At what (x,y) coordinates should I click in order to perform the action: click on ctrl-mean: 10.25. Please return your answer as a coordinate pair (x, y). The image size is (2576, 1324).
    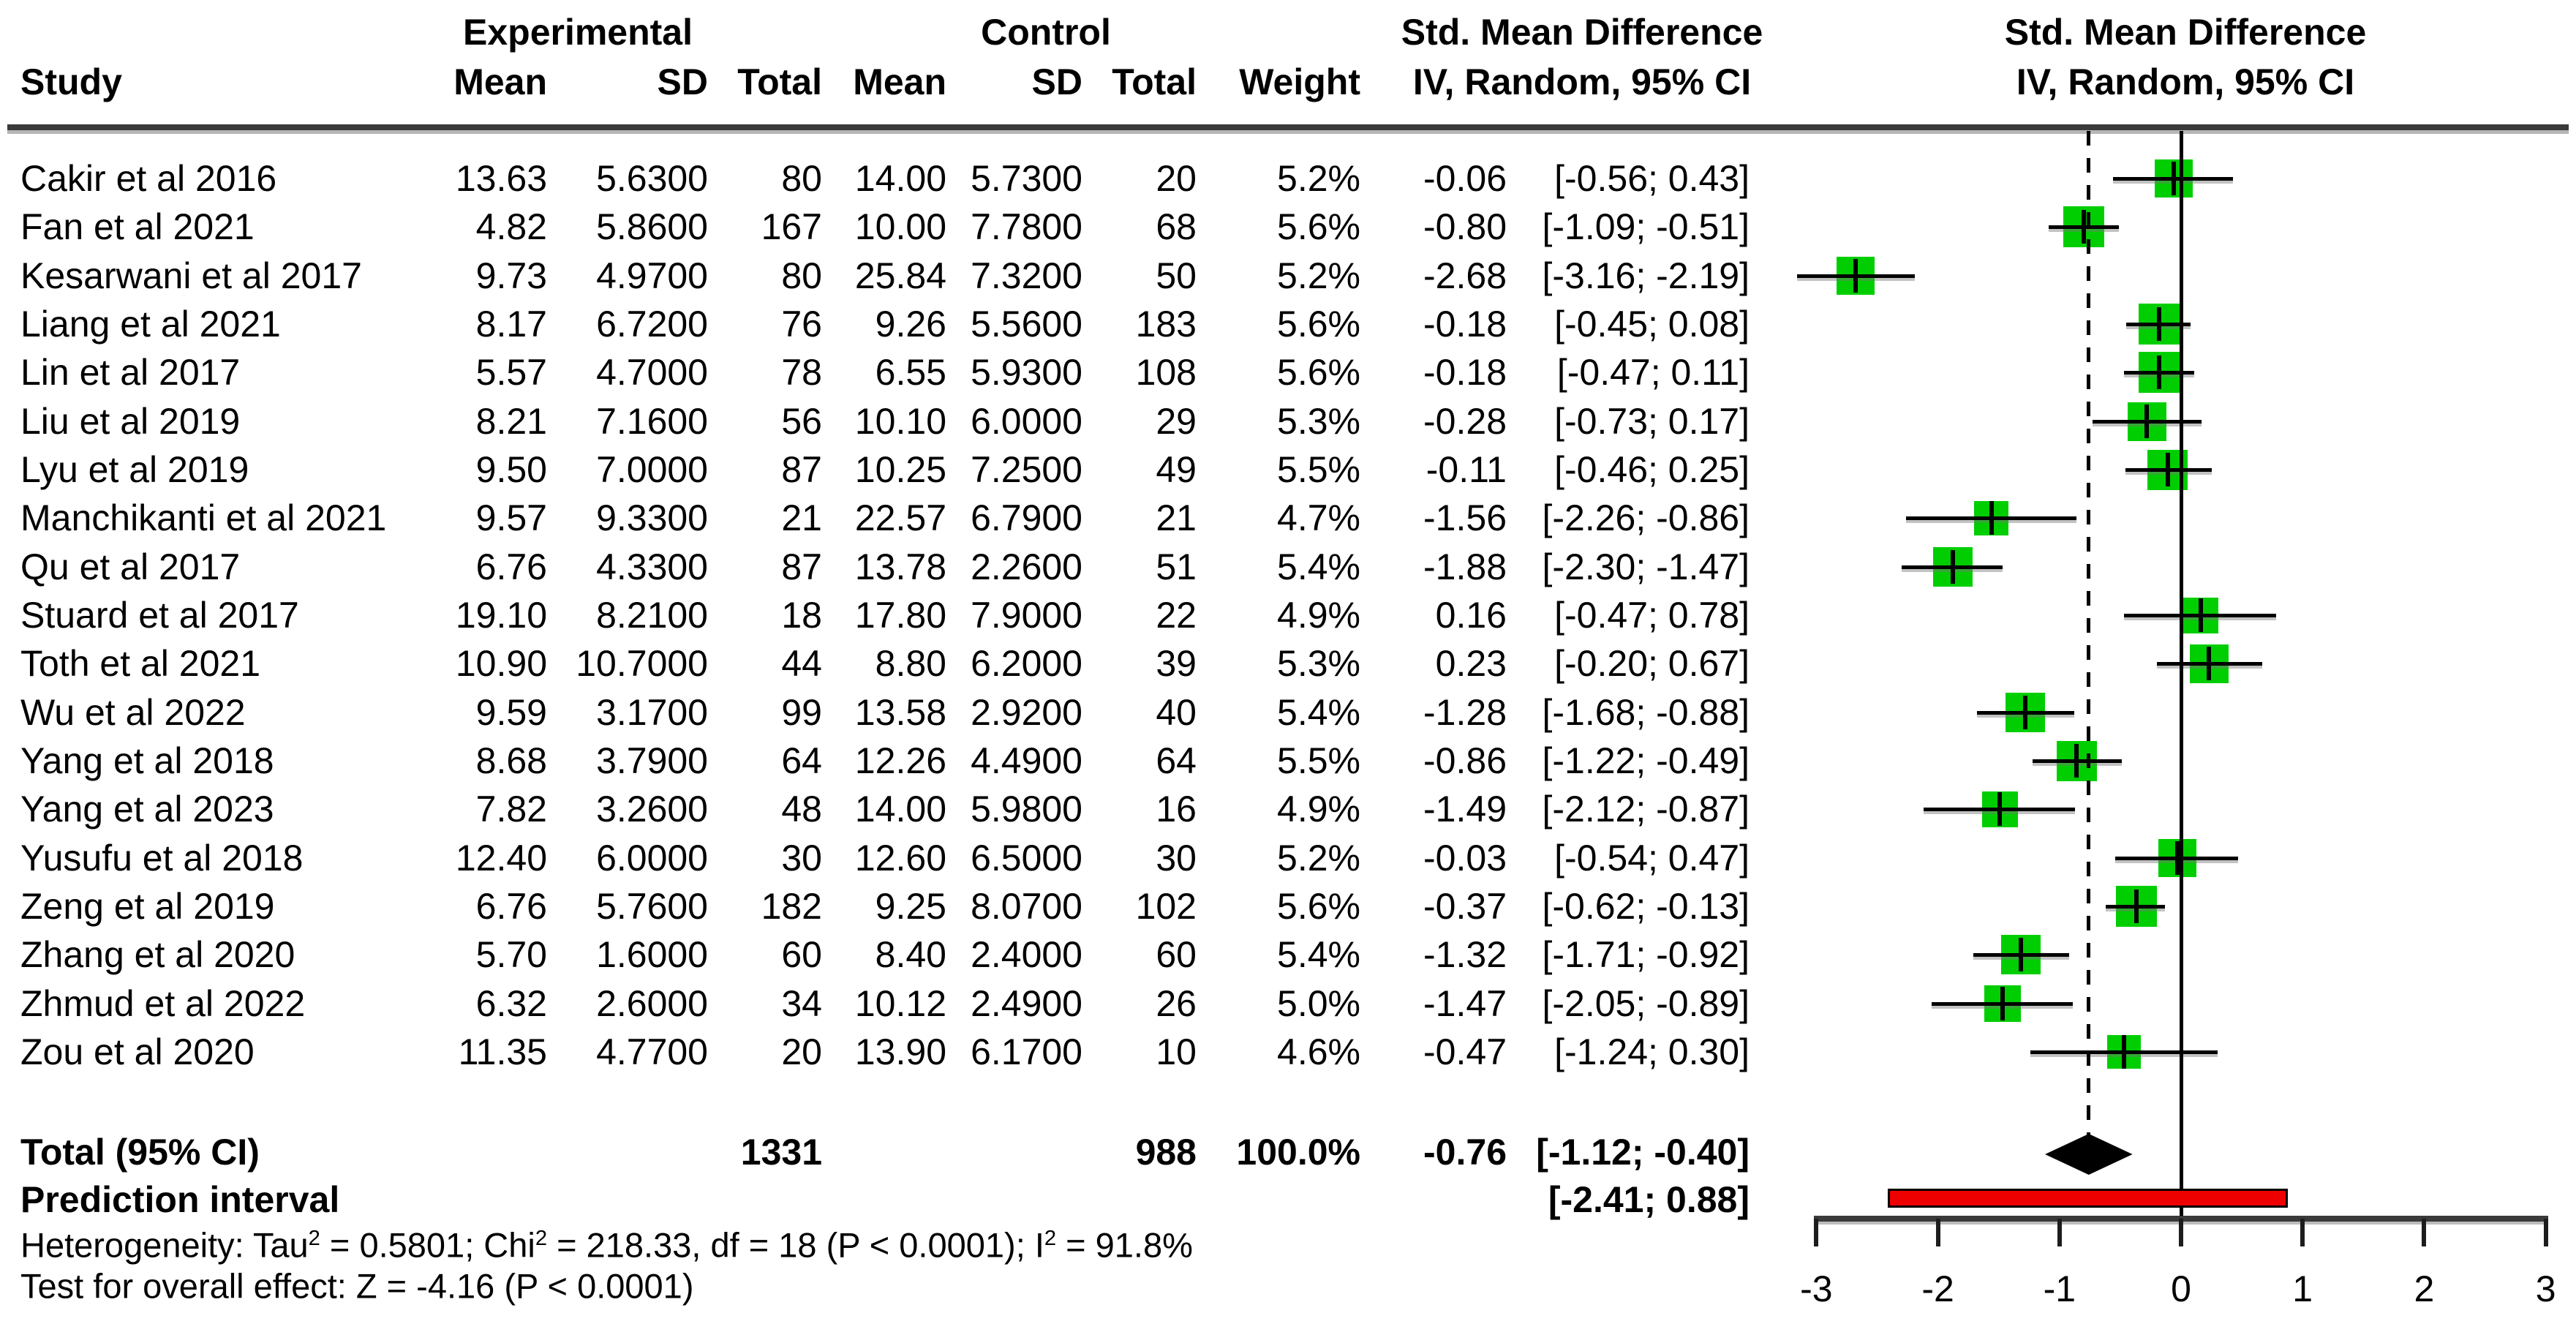
    Looking at the image, I should click on (900, 469).